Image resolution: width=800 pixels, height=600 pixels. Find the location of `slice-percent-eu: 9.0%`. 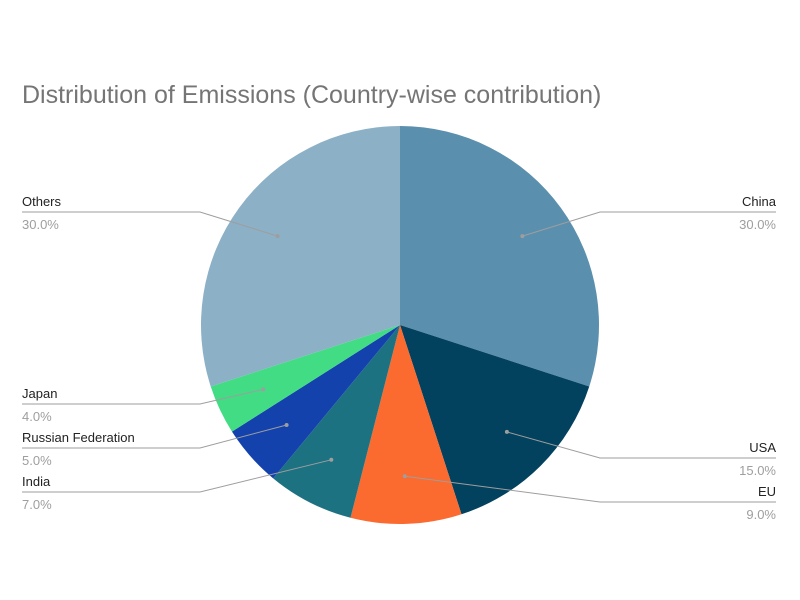

slice-percent-eu: 9.0% is located at coordinates (761, 514).